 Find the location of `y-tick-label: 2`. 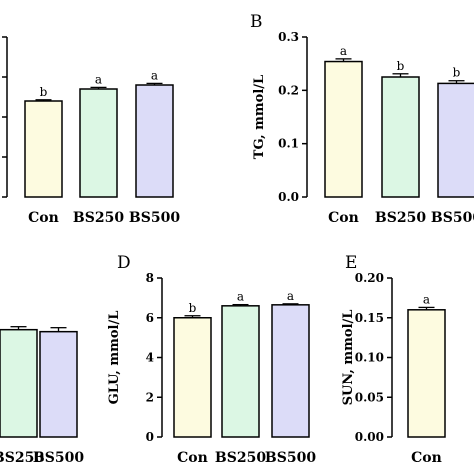

y-tick-label: 2 is located at coordinates (150, 397).